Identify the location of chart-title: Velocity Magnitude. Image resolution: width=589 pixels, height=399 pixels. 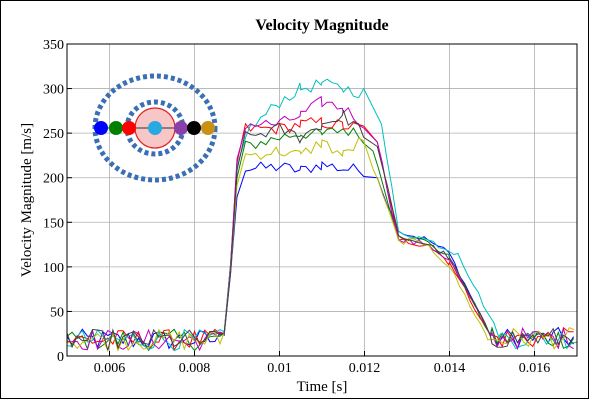
(321, 25).